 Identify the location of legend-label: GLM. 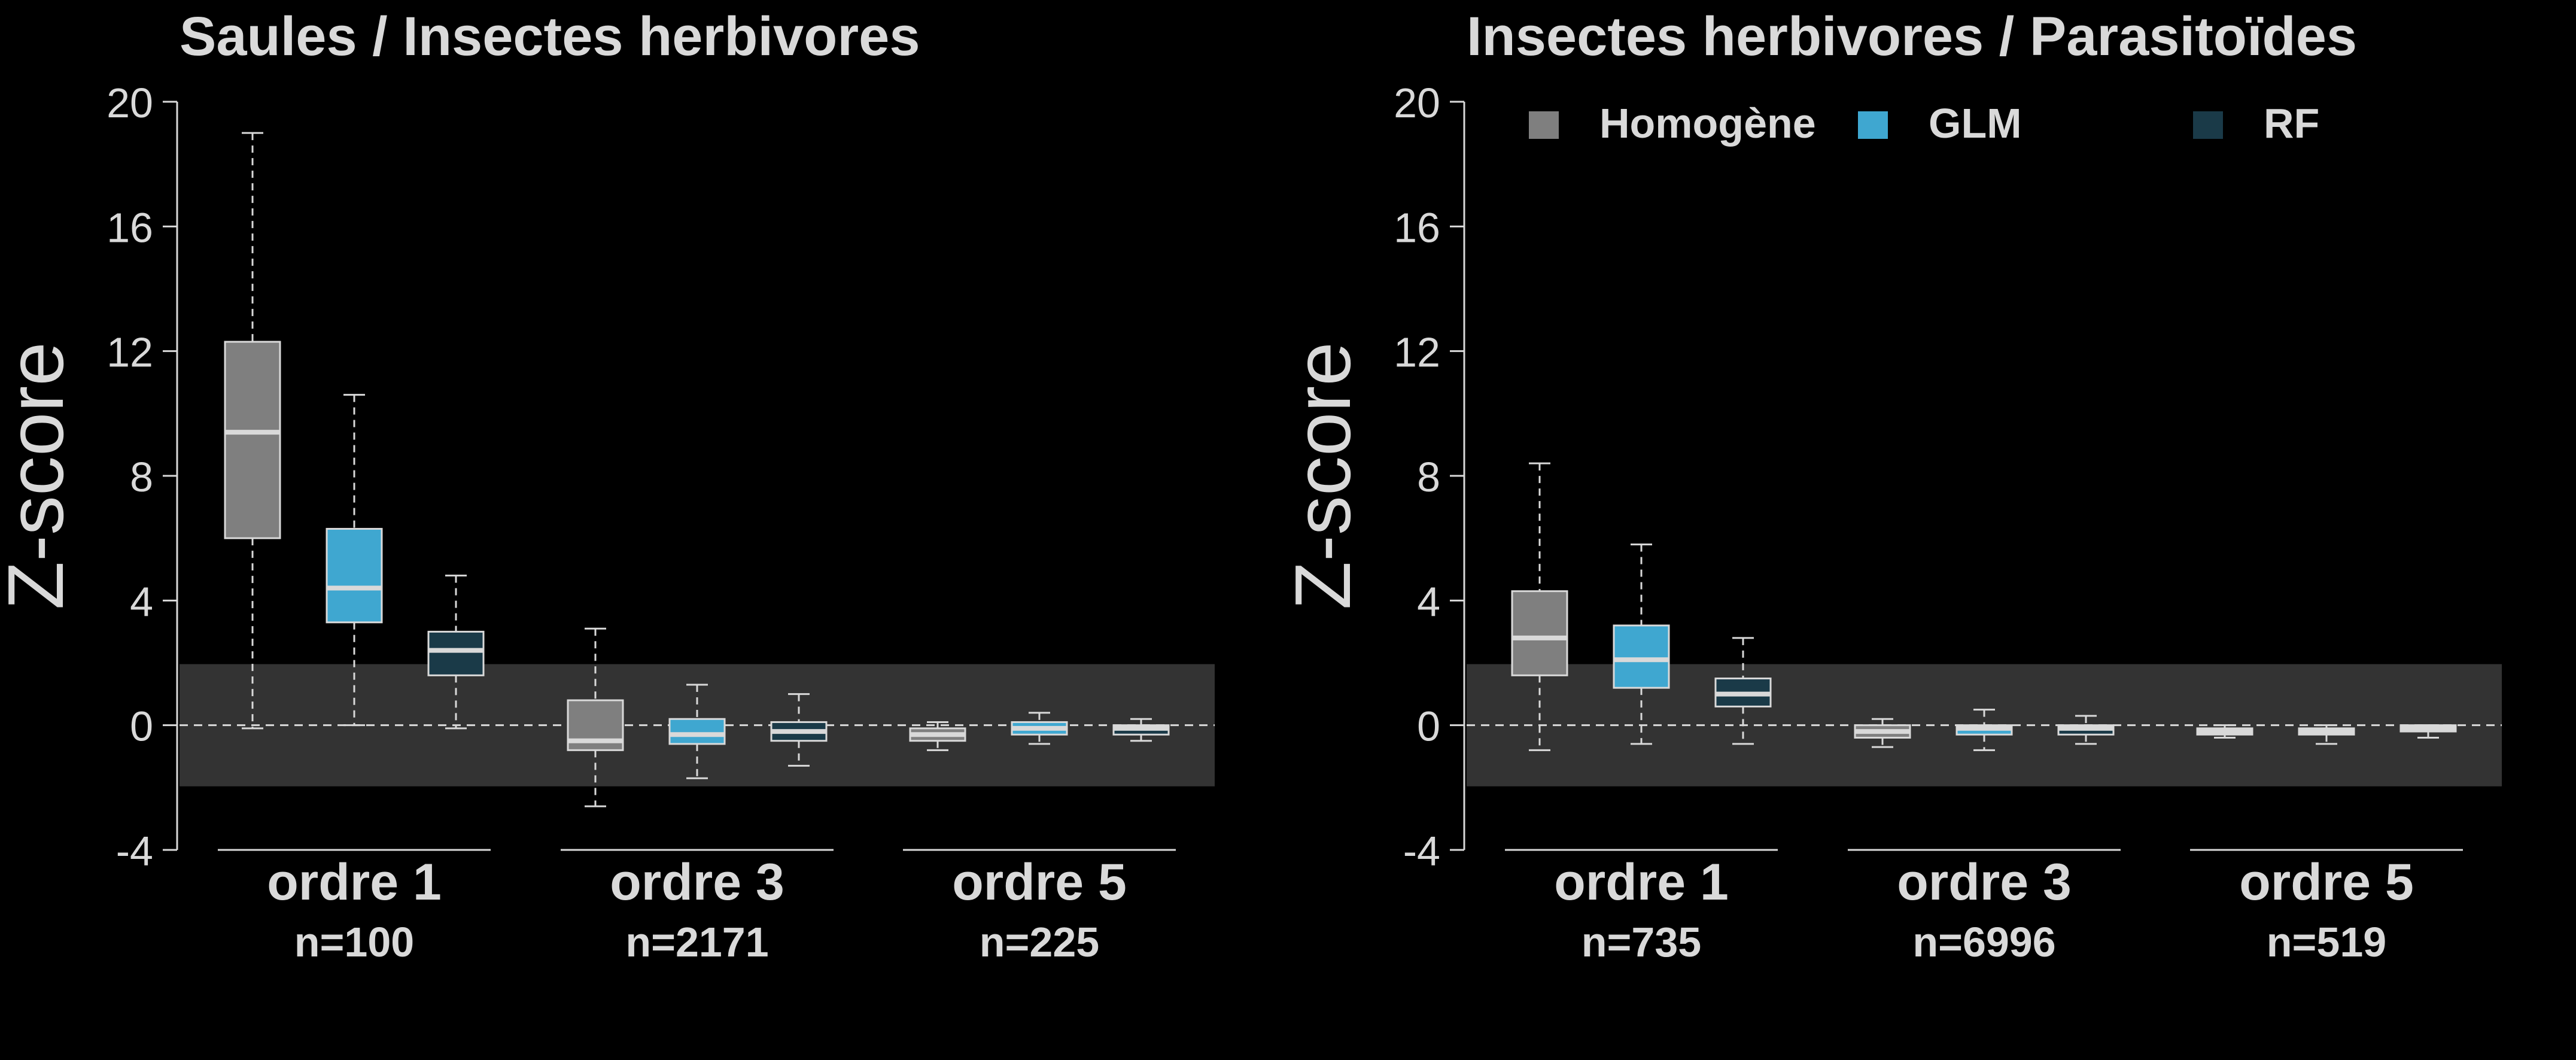
(1976, 124).